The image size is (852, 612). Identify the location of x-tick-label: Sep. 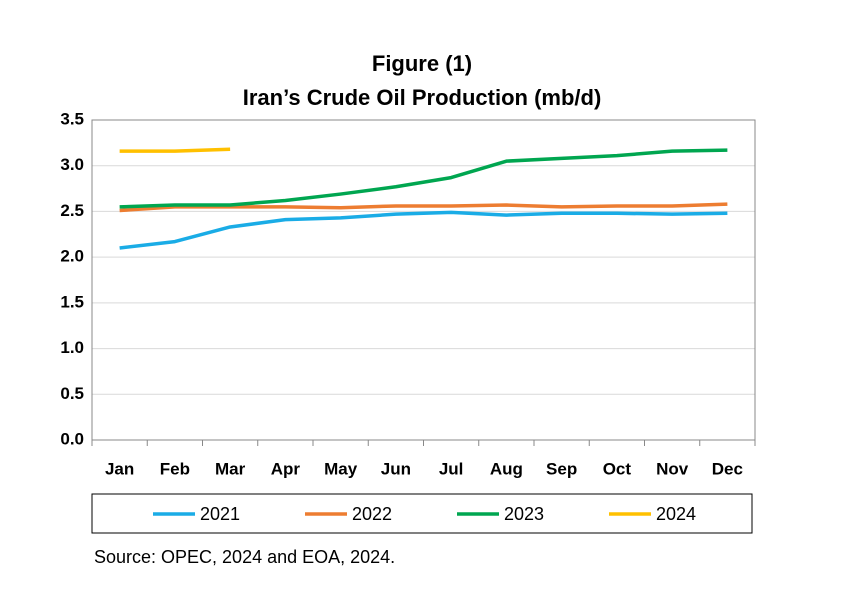
(561, 468).